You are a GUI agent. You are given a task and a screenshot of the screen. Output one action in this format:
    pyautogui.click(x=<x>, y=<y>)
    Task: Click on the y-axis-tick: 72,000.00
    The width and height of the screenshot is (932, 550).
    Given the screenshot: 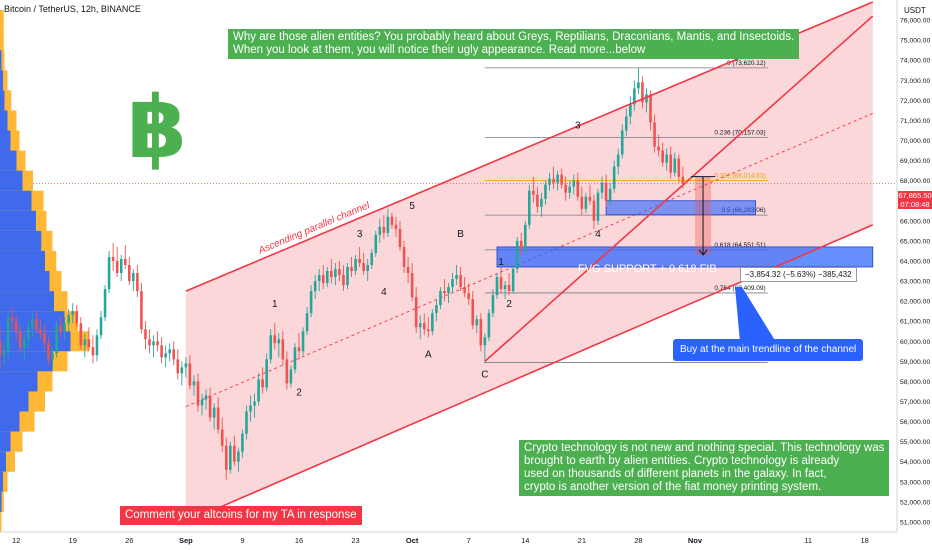 What is the action you would take?
    pyautogui.click(x=915, y=101)
    